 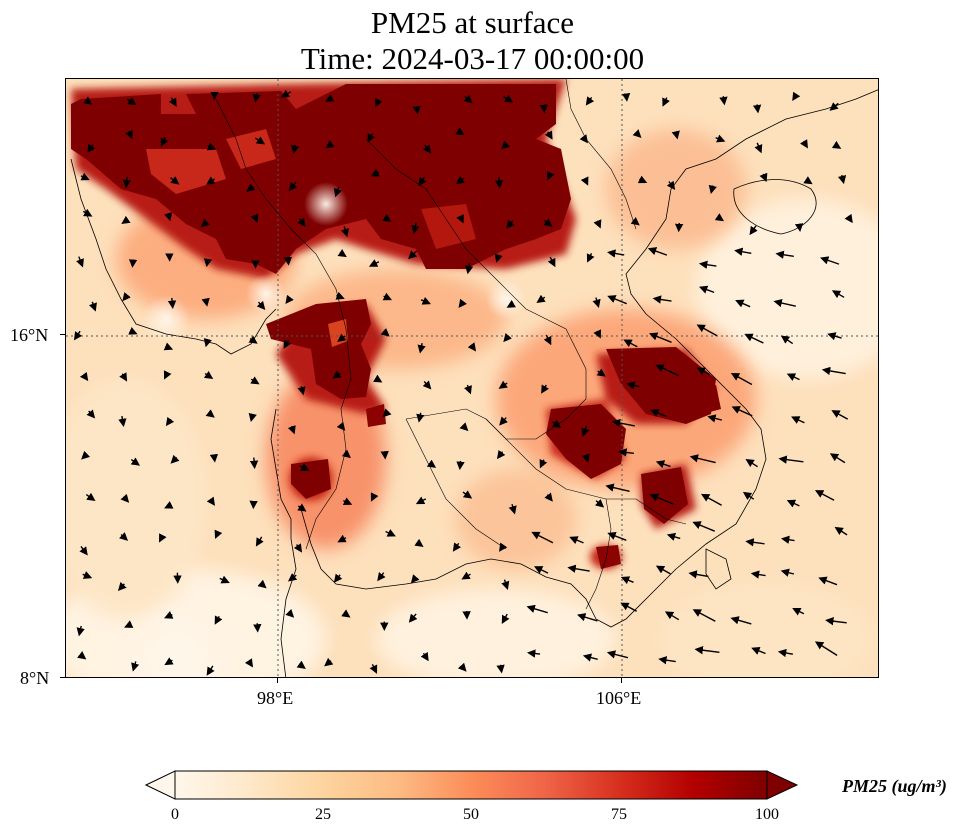 I want to click on colorbar-extend-high, so click(x=782, y=785).